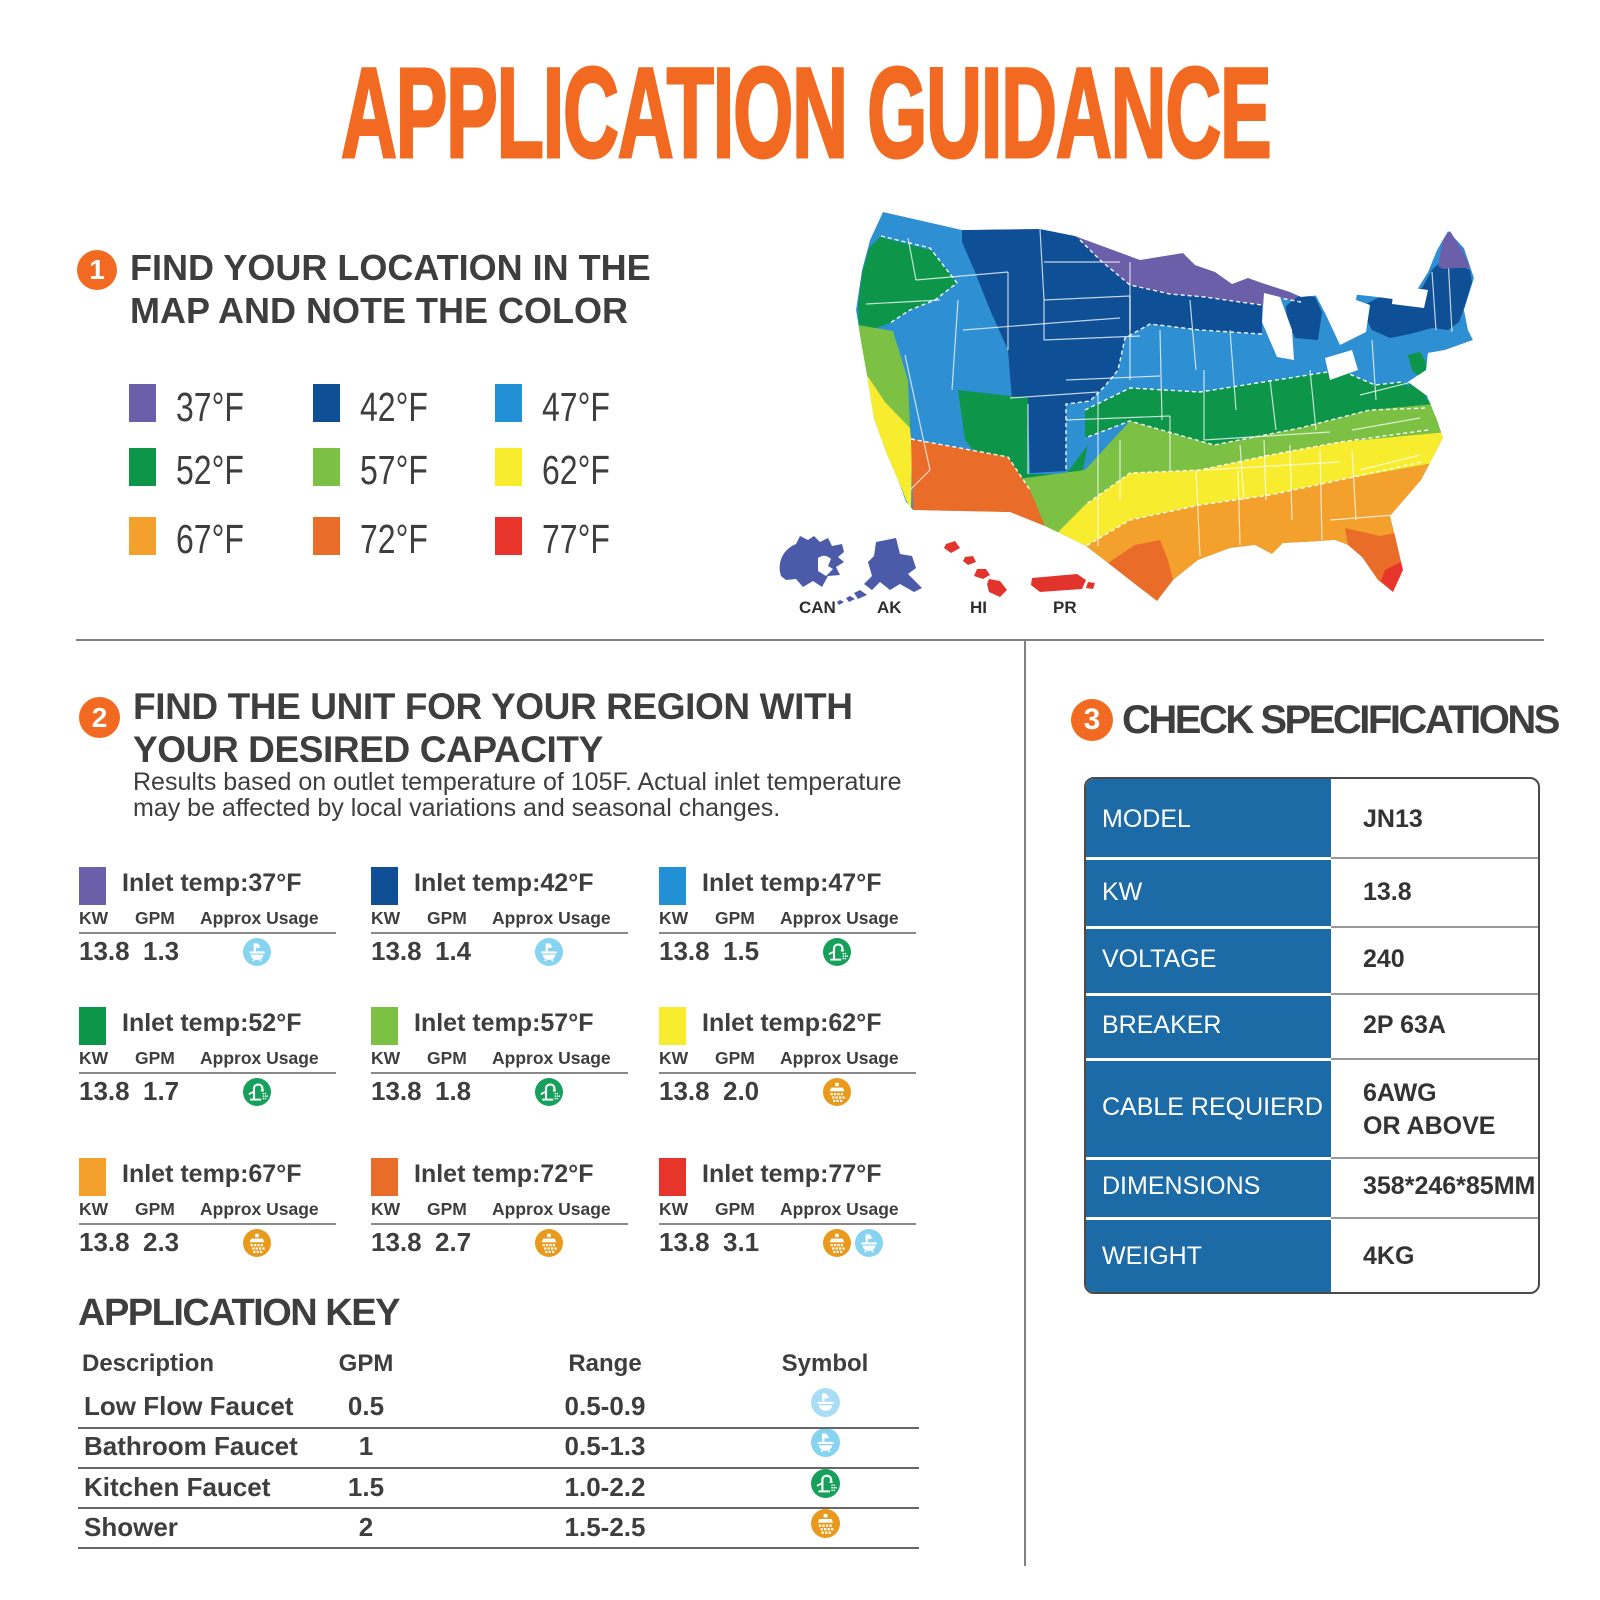  What do you see at coordinates (978, 607) in the screenshot?
I see `svg-text: HI` at bounding box center [978, 607].